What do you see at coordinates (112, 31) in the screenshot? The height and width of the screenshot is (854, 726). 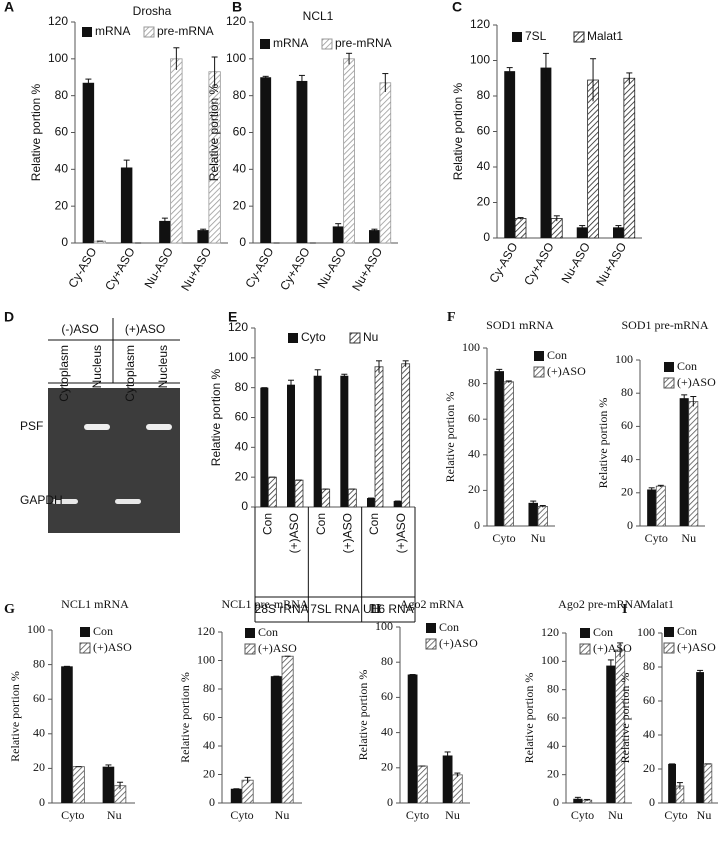 I see `legend-label: mRNA` at bounding box center [112, 31].